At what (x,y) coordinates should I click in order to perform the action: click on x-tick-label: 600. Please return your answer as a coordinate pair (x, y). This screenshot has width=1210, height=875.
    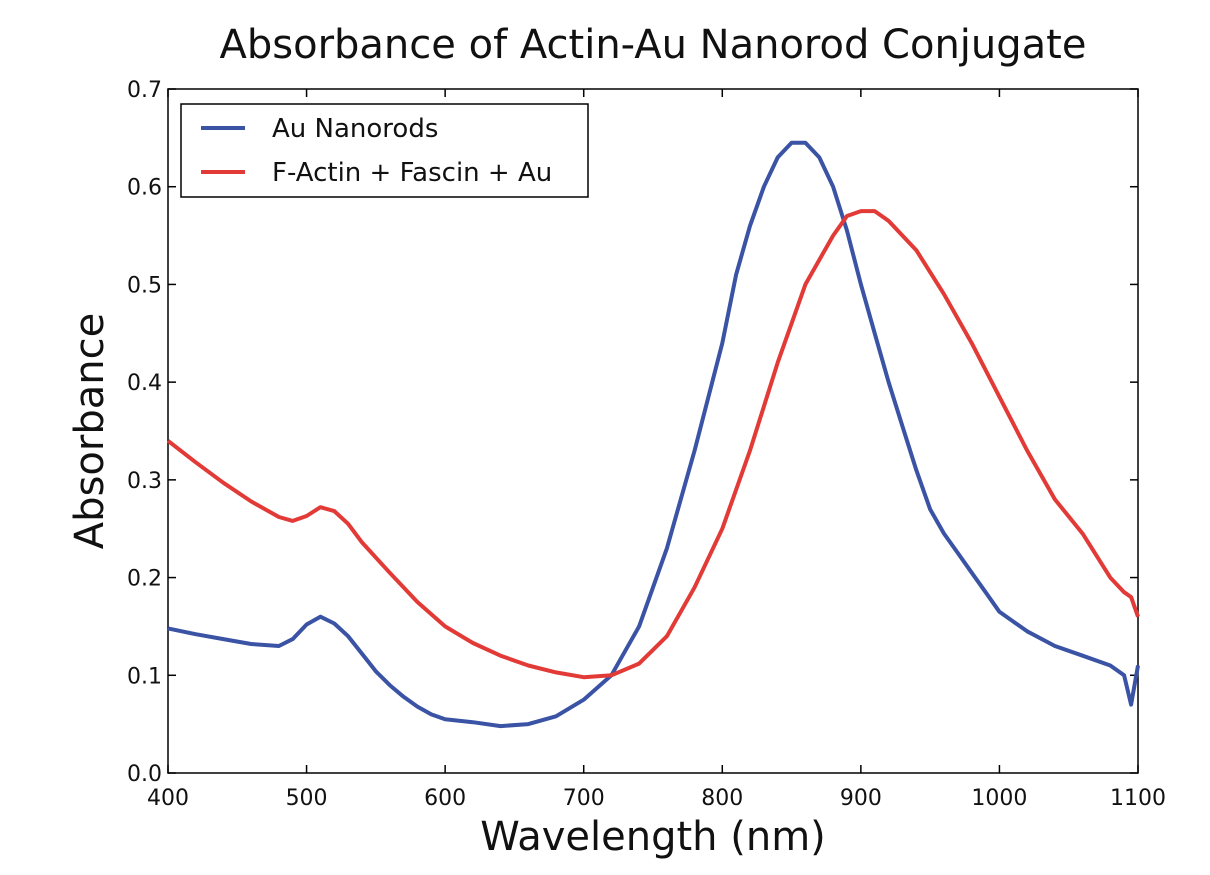
    Looking at the image, I should click on (445, 798).